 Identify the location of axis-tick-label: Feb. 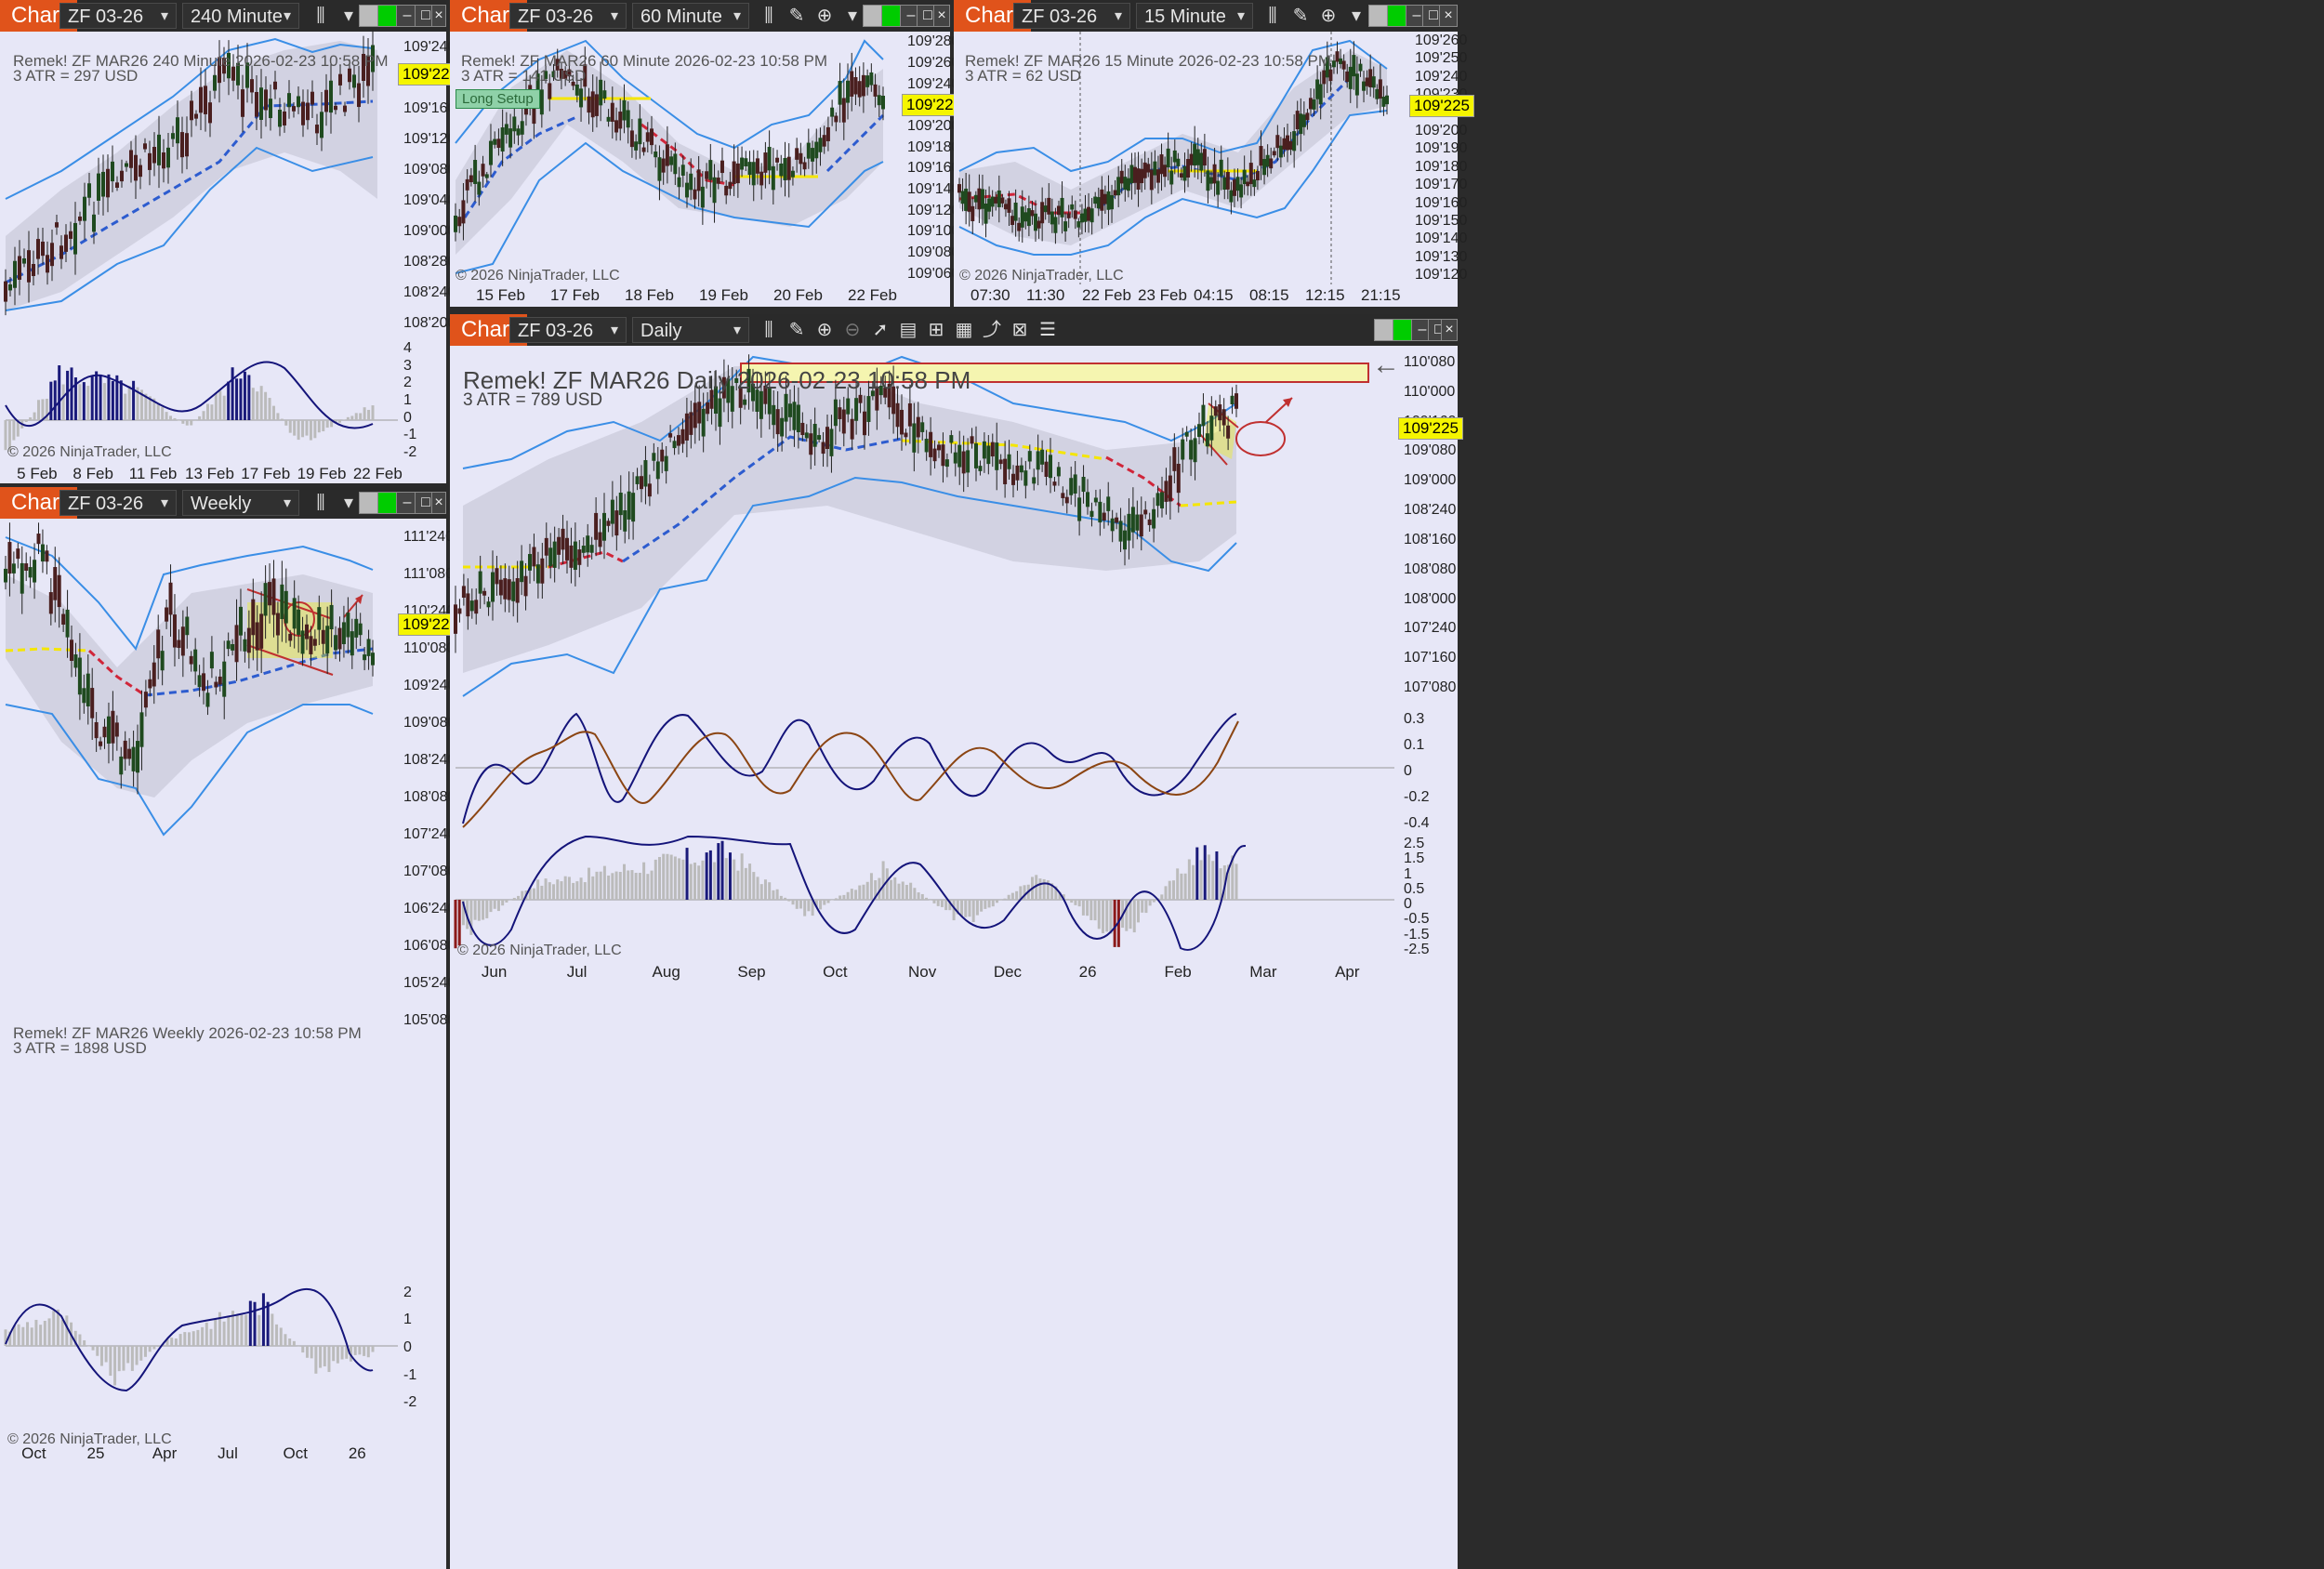
(1178, 972).